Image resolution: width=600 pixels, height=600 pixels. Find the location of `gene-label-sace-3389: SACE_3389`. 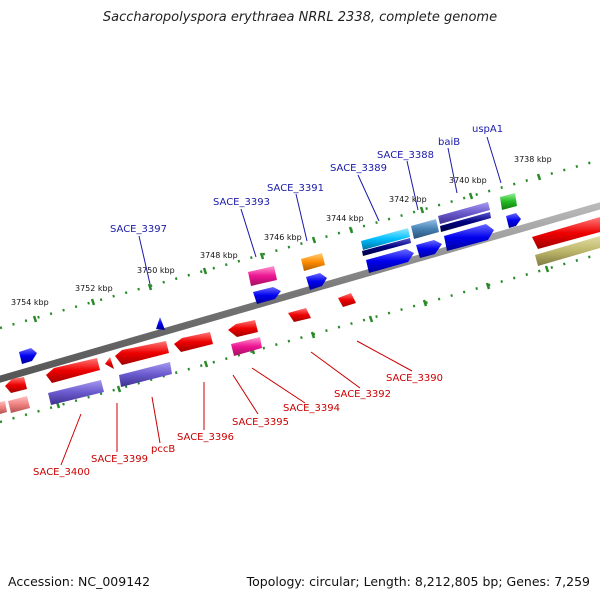

gene-label-sace-3389: SACE_3389 is located at coordinates (358, 168).